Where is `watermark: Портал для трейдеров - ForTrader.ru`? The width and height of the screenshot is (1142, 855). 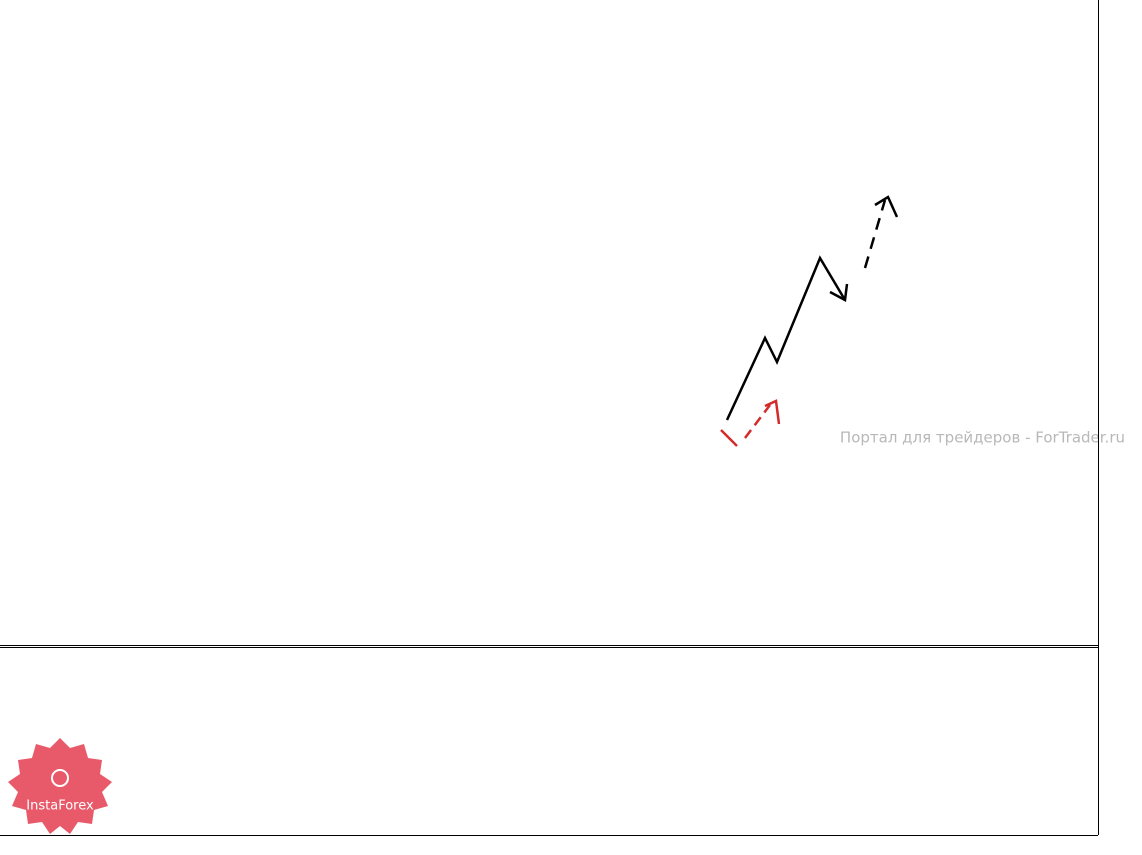
watermark: Портал для трейдеров - ForTrader.ru is located at coordinates (982, 438).